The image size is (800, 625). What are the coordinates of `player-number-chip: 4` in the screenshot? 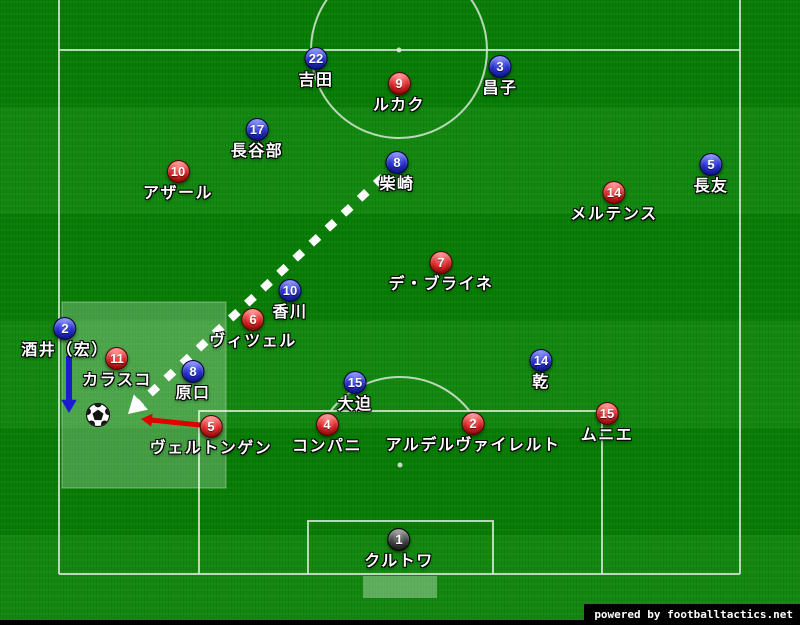 It's located at (327, 424).